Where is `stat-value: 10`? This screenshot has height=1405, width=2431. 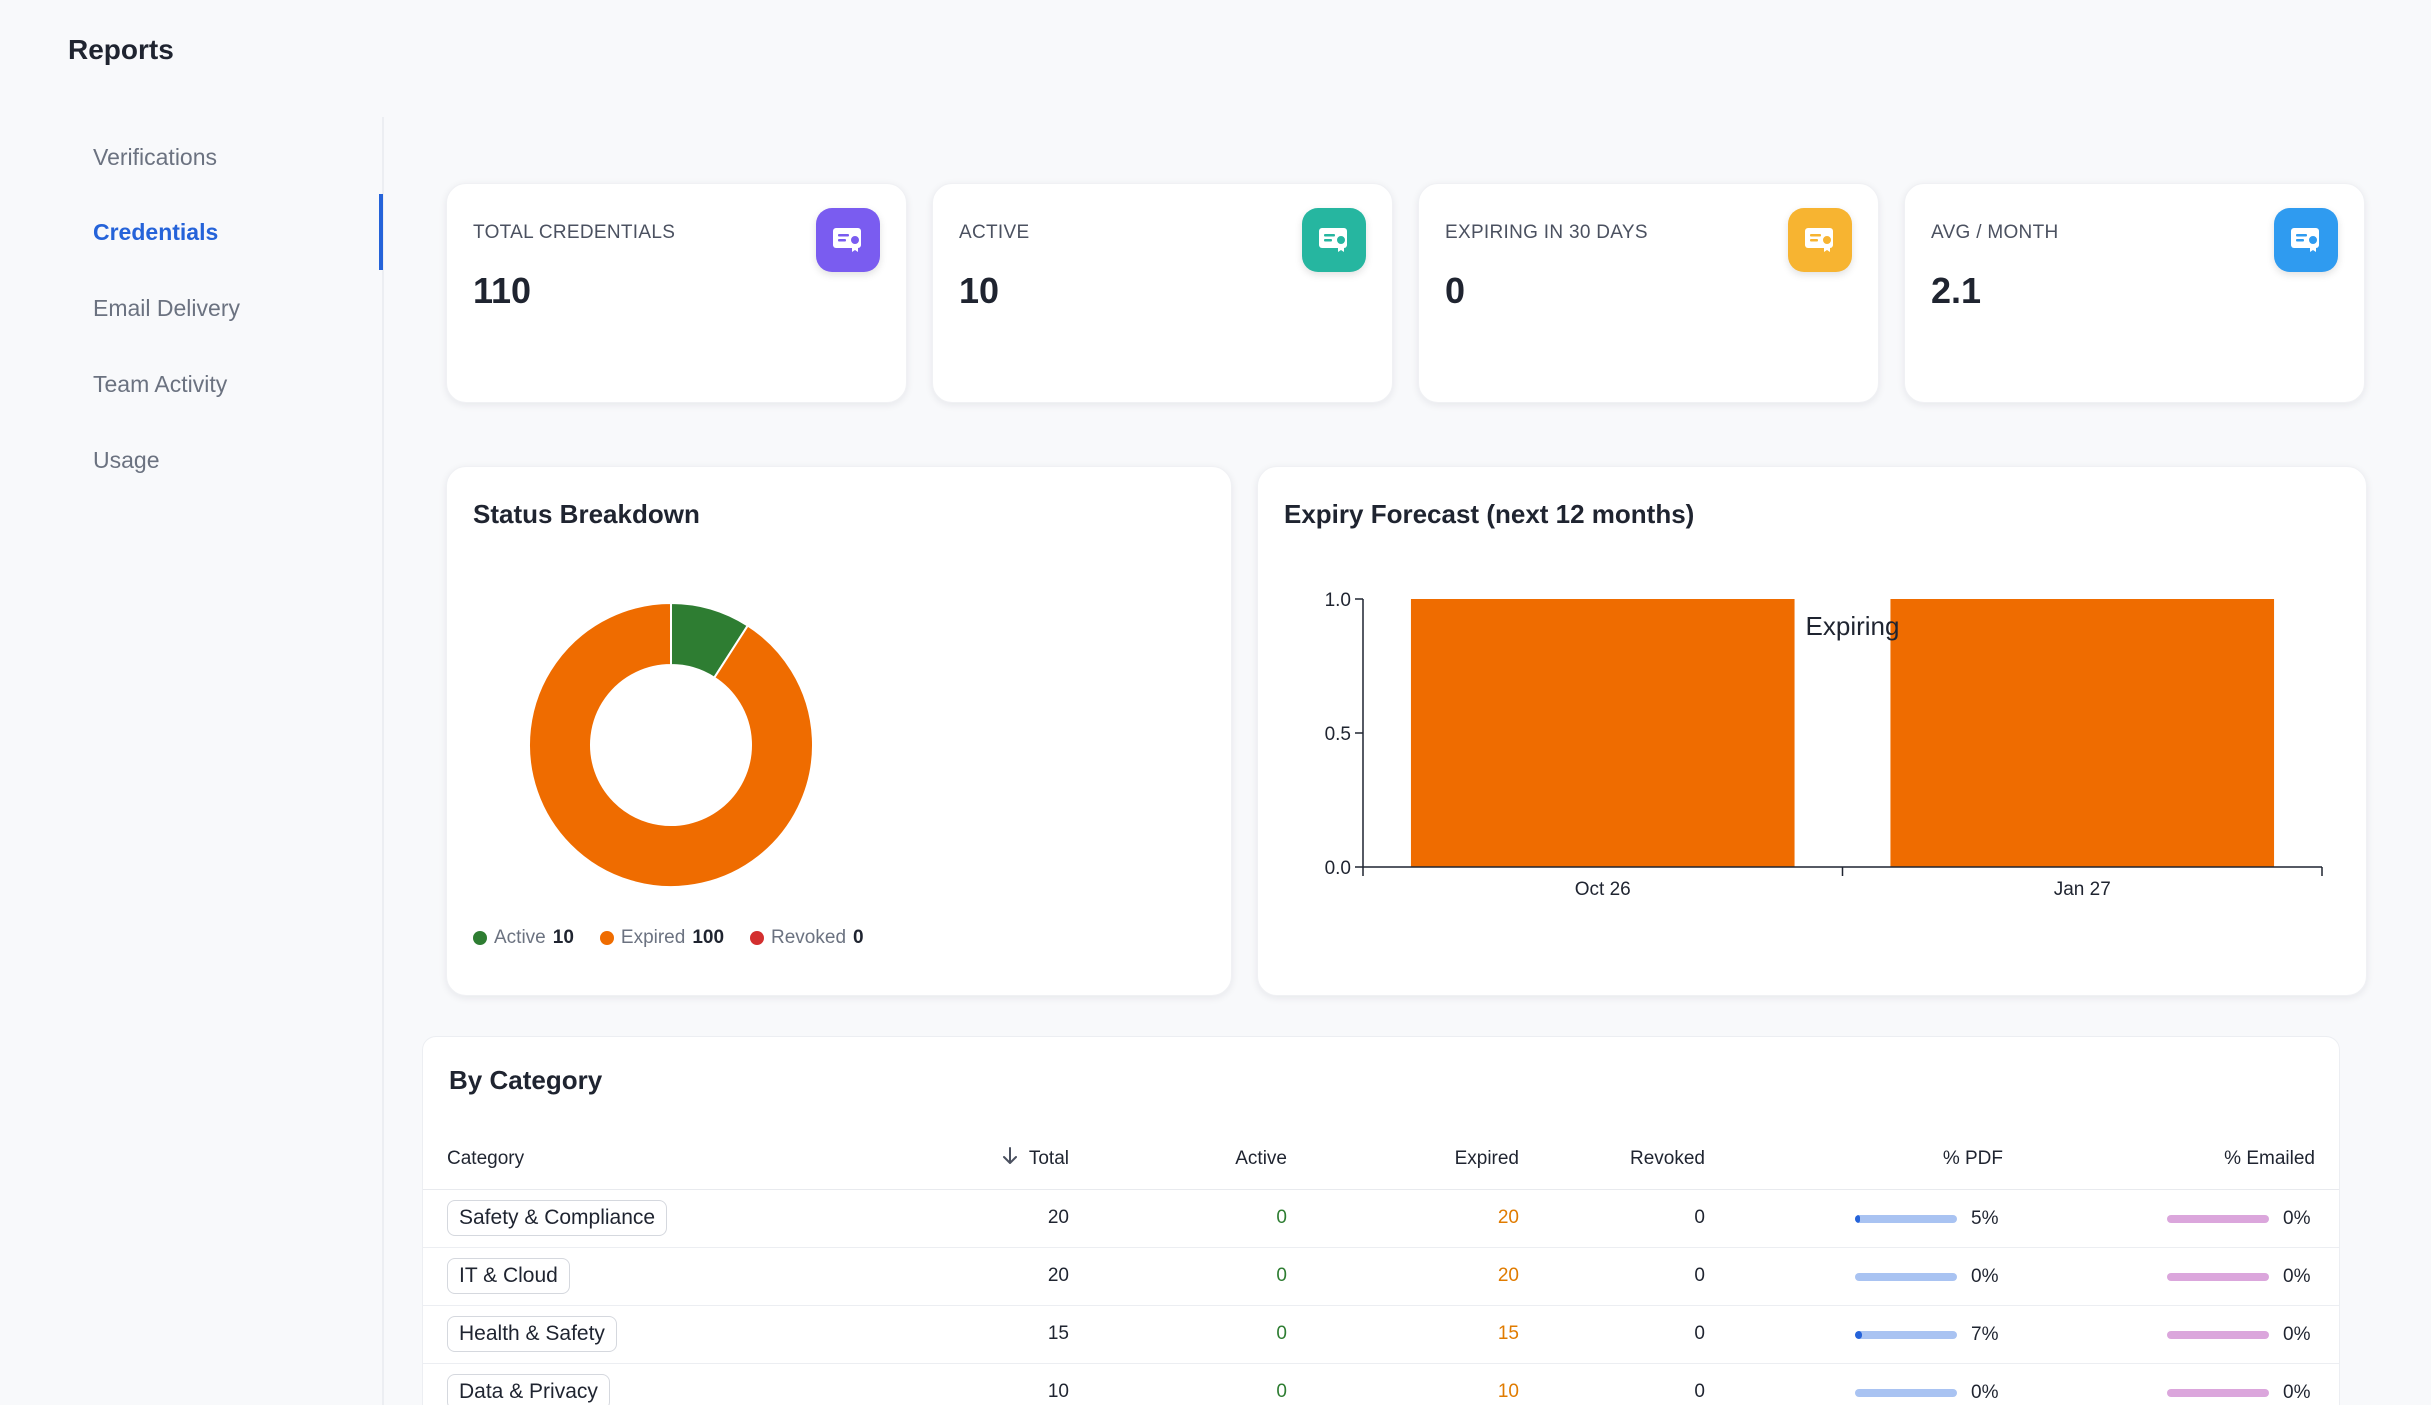 stat-value: 10 is located at coordinates (979, 290).